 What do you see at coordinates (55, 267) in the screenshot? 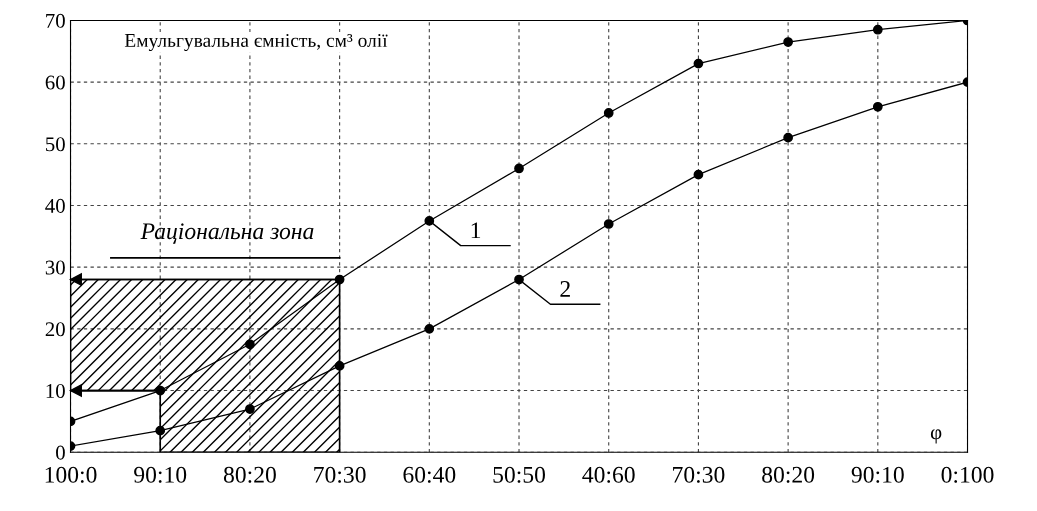
I see `y-tick-label: 30` at bounding box center [55, 267].